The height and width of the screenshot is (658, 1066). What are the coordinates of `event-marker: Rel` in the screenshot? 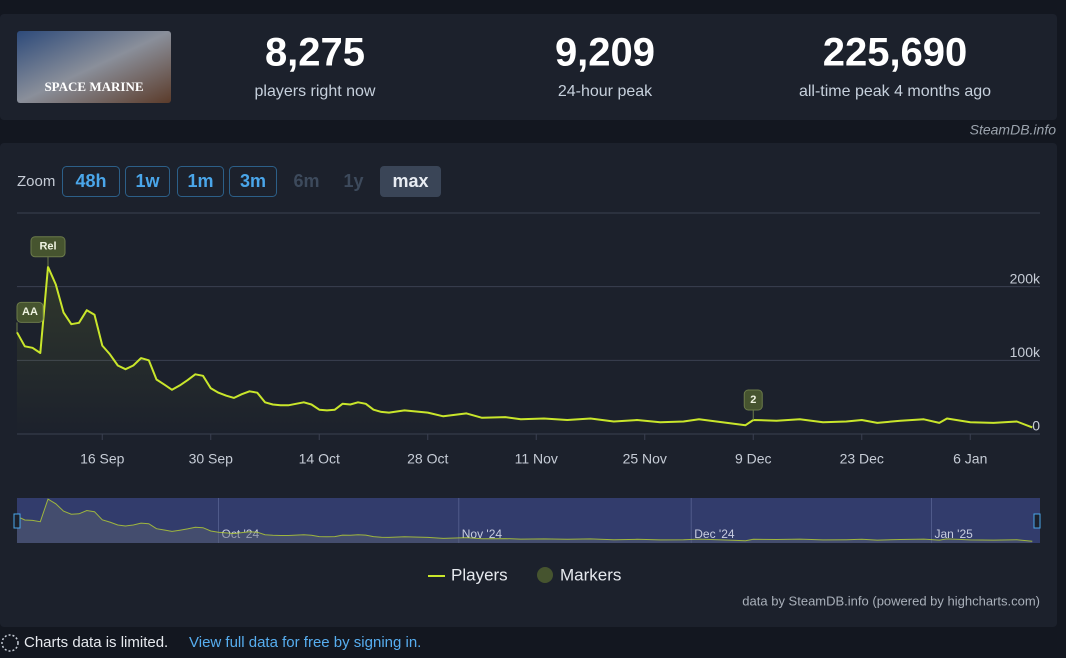 It's located at (48, 251).